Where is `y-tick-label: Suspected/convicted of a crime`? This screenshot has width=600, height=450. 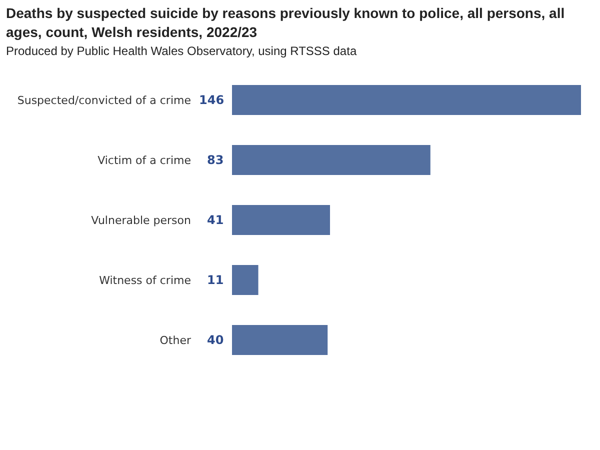 y-tick-label: Suspected/convicted of a crime is located at coordinates (104, 100).